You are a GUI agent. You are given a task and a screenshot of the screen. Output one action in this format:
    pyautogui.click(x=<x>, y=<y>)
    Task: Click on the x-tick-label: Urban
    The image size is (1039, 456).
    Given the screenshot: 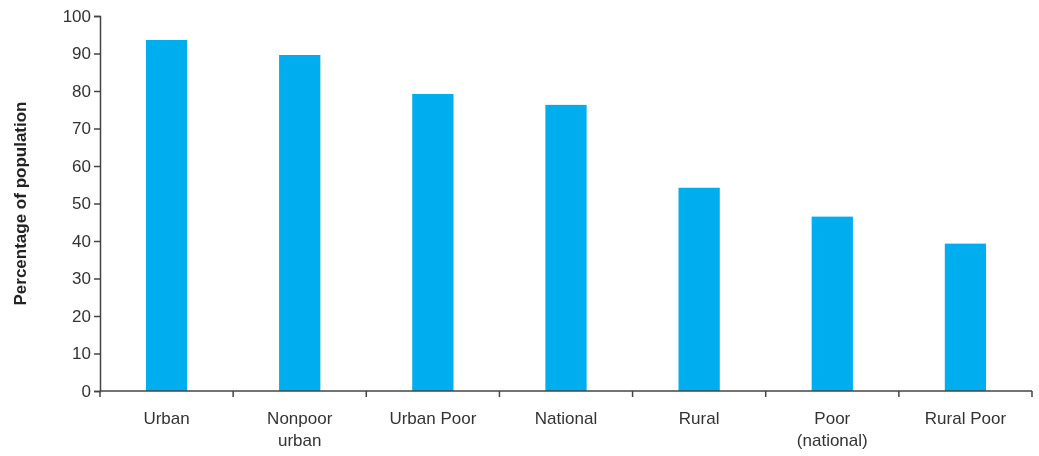 What is the action you would take?
    pyautogui.click(x=166, y=418)
    